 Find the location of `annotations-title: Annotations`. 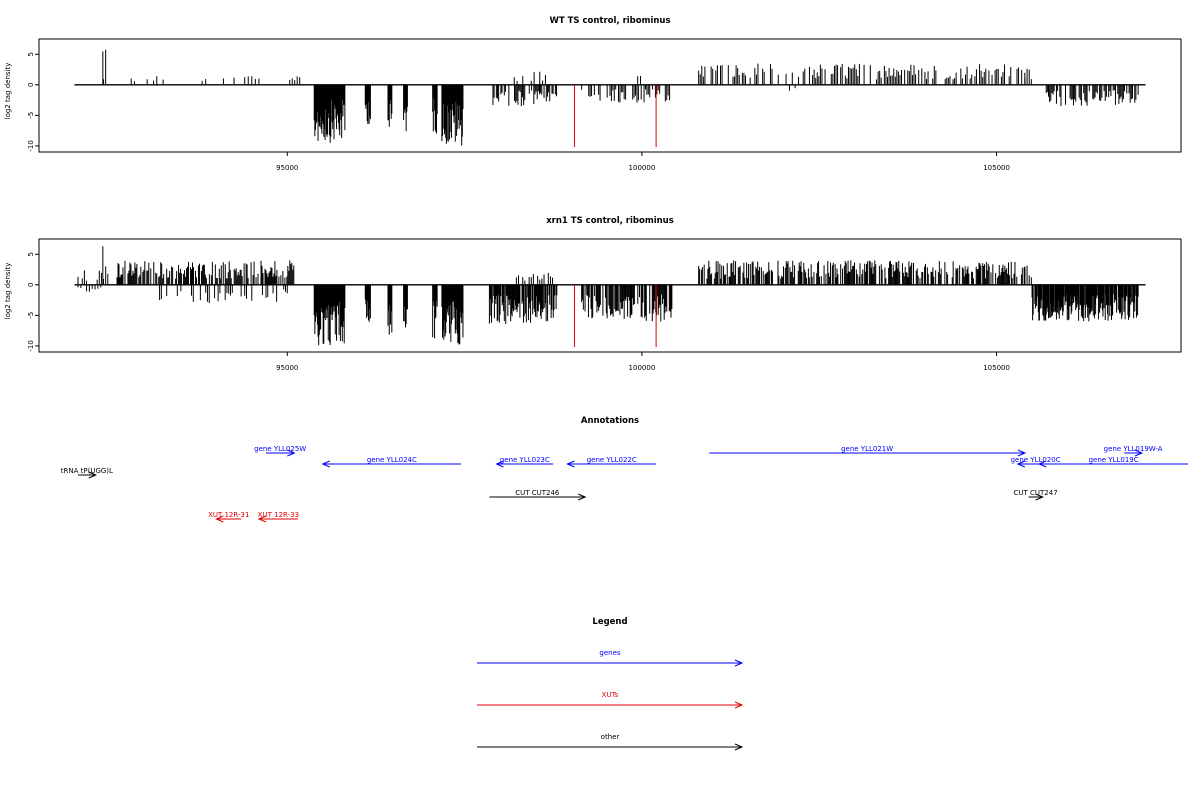

annotations-title: Annotations is located at coordinates (610, 421).